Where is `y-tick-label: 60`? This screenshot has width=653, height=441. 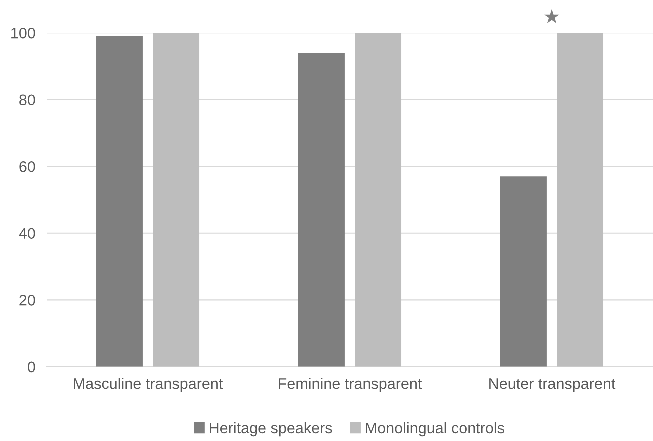
y-tick-label: 60 is located at coordinates (28, 166).